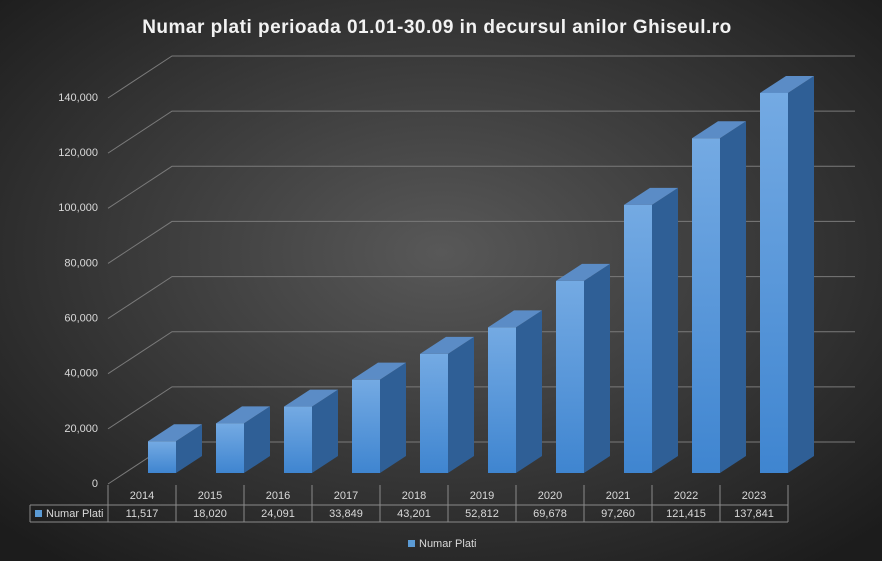 The width and height of the screenshot is (882, 561). I want to click on table-value: 18,020, so click(210, 514).